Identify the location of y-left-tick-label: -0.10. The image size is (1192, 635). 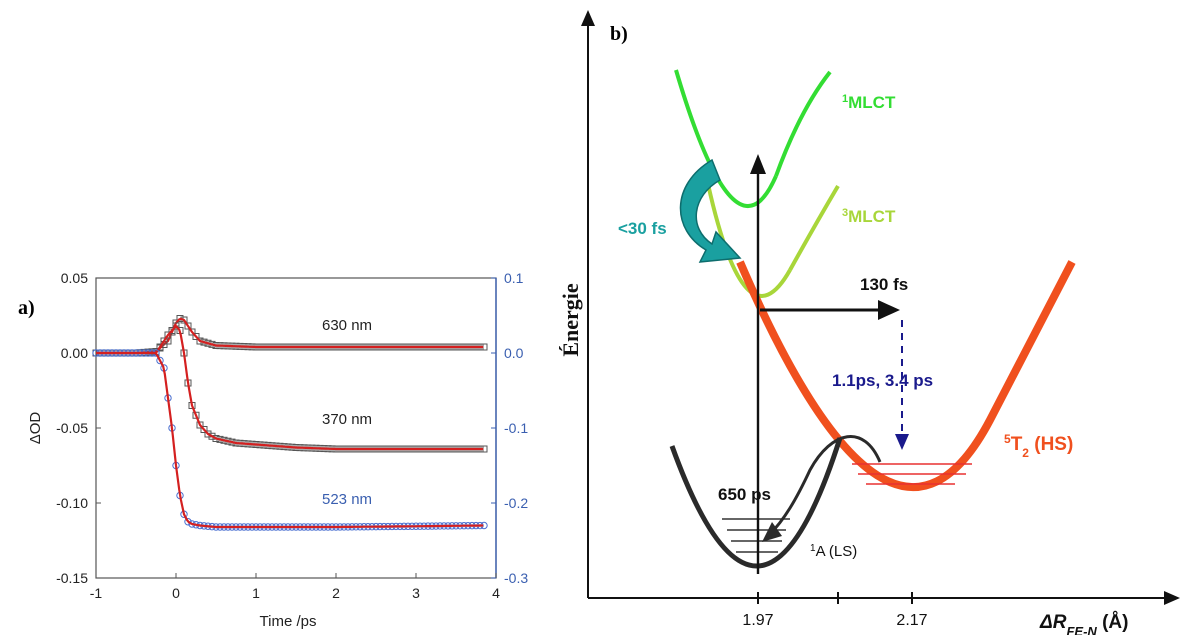
(72, 503).